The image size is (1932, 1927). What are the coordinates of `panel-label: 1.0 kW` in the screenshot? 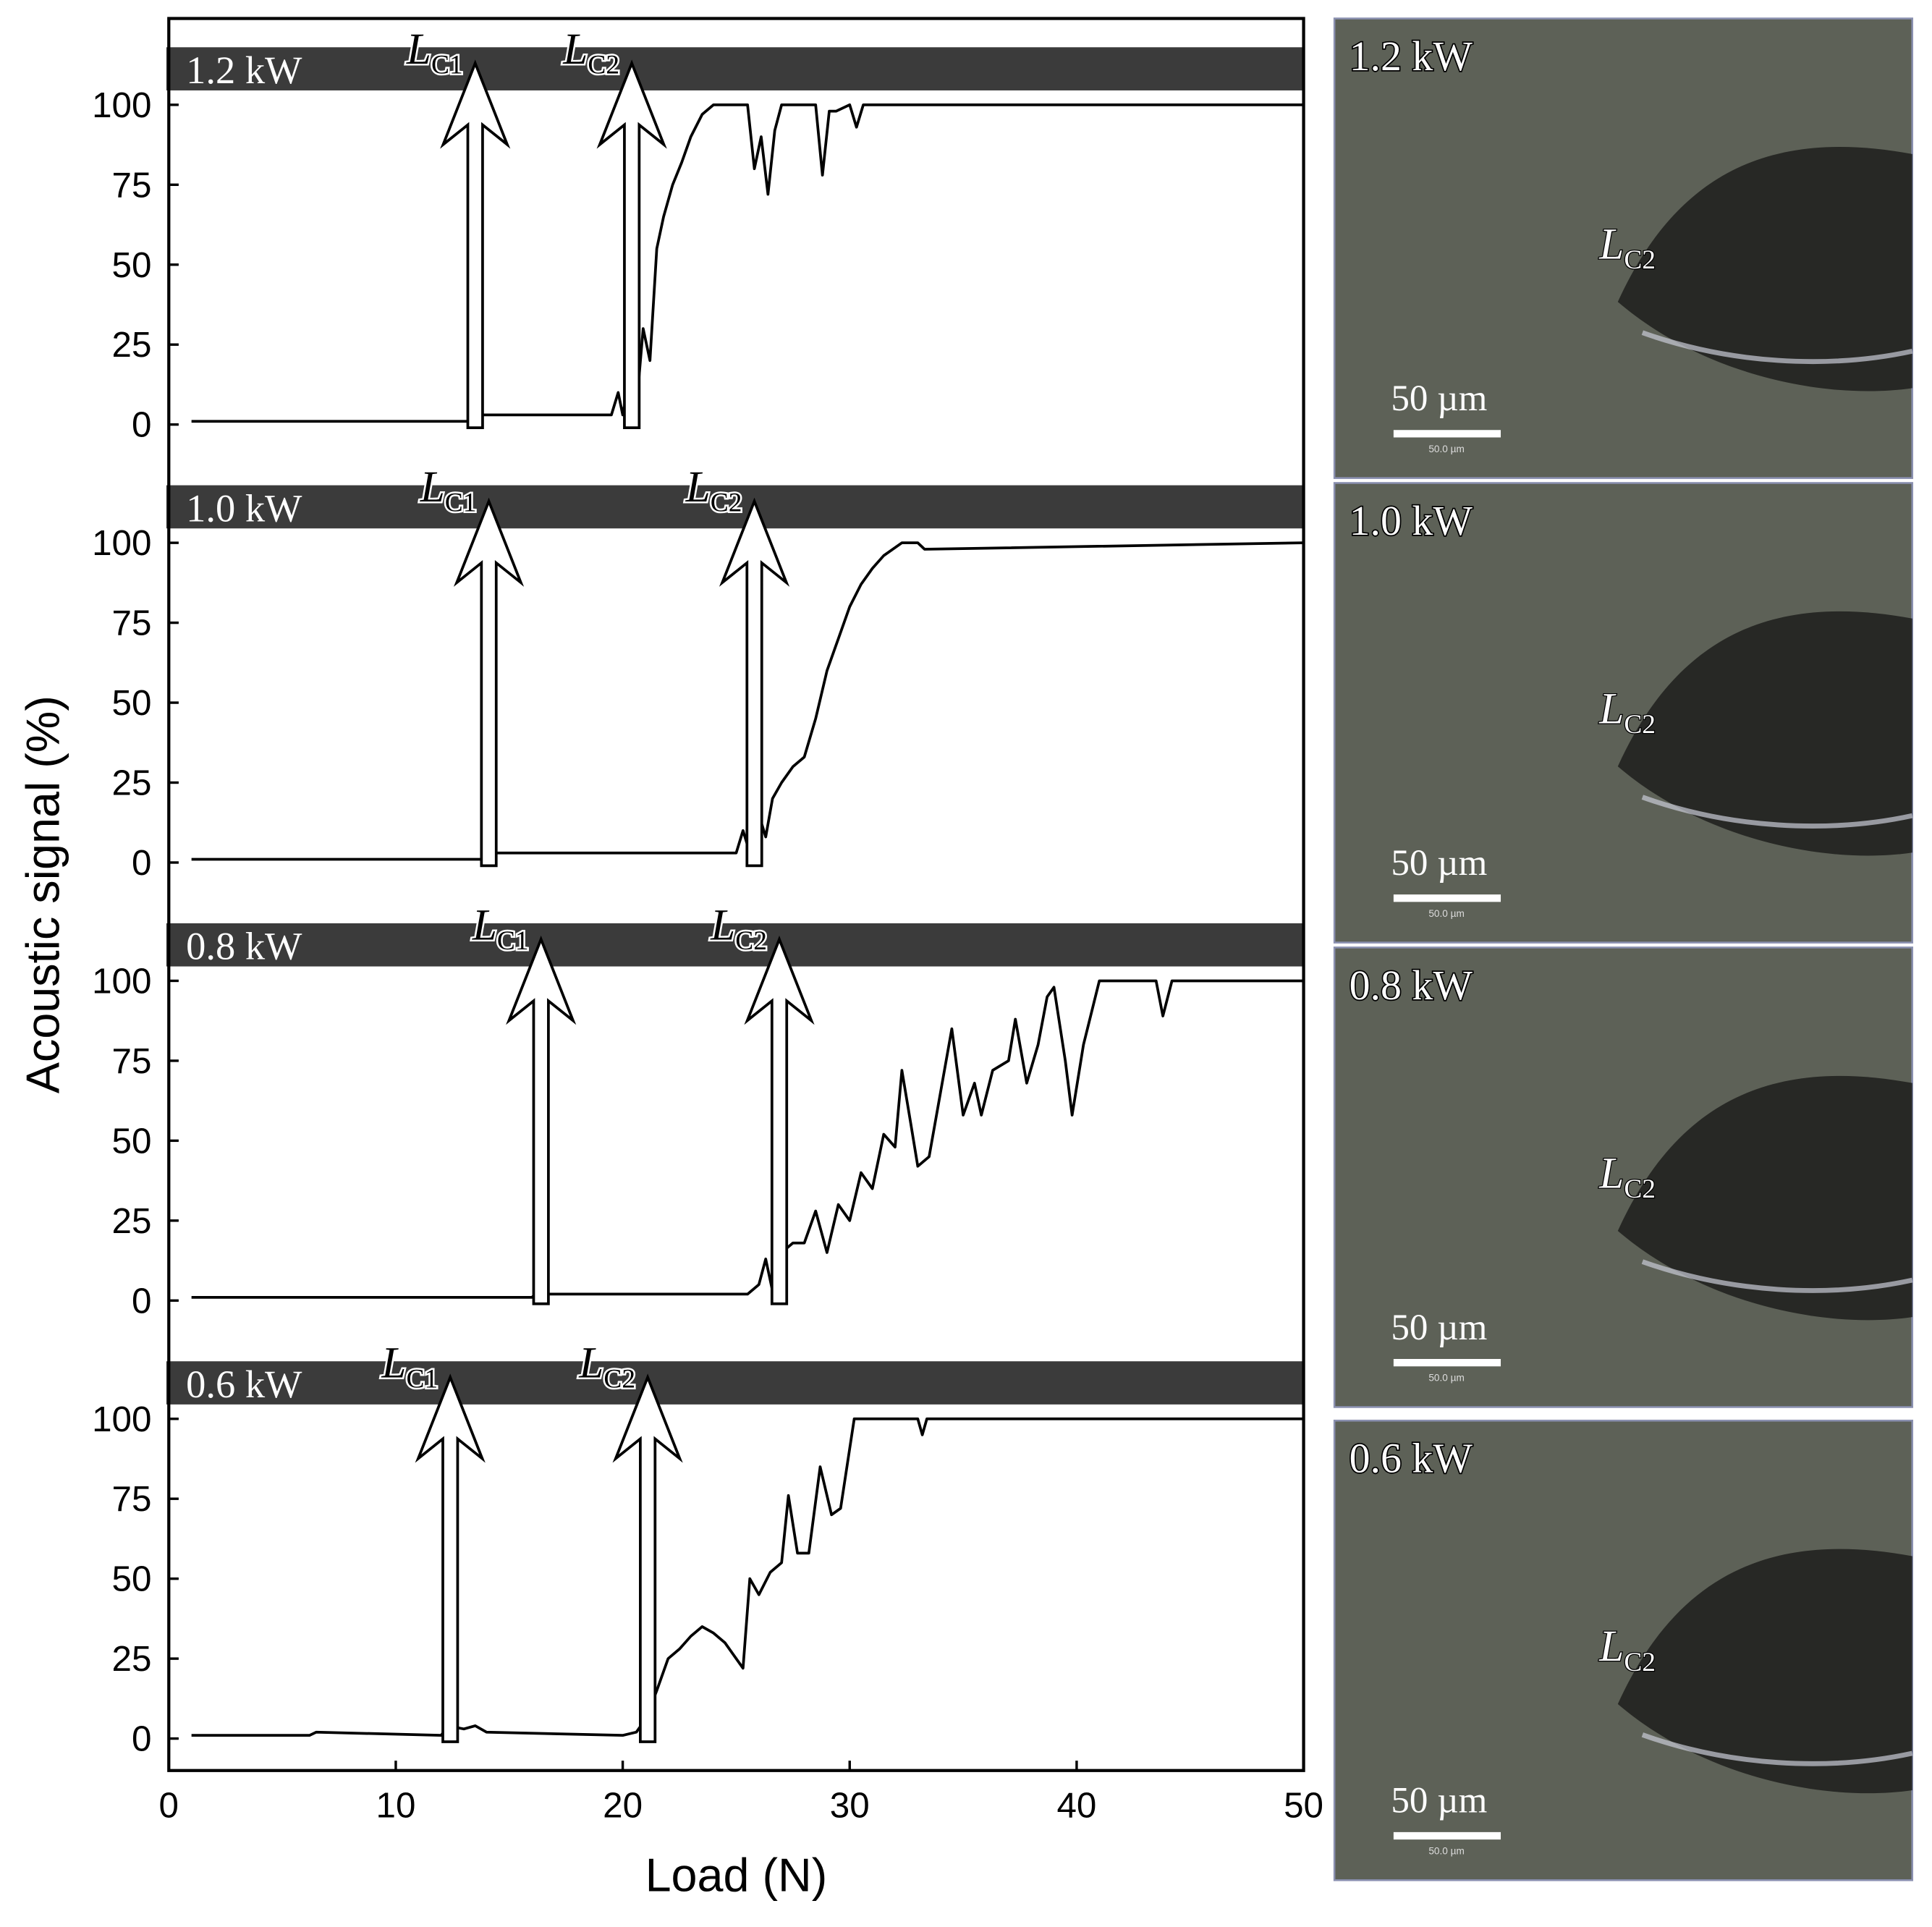 It's located at (244, 508).